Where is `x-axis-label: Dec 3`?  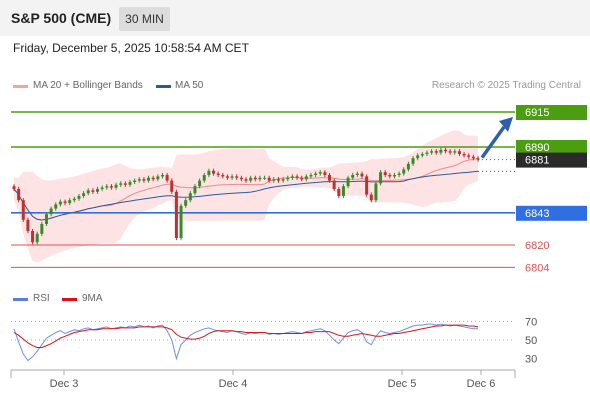
x-axis-label: Dec 3 is located at coordinates (64, 384).